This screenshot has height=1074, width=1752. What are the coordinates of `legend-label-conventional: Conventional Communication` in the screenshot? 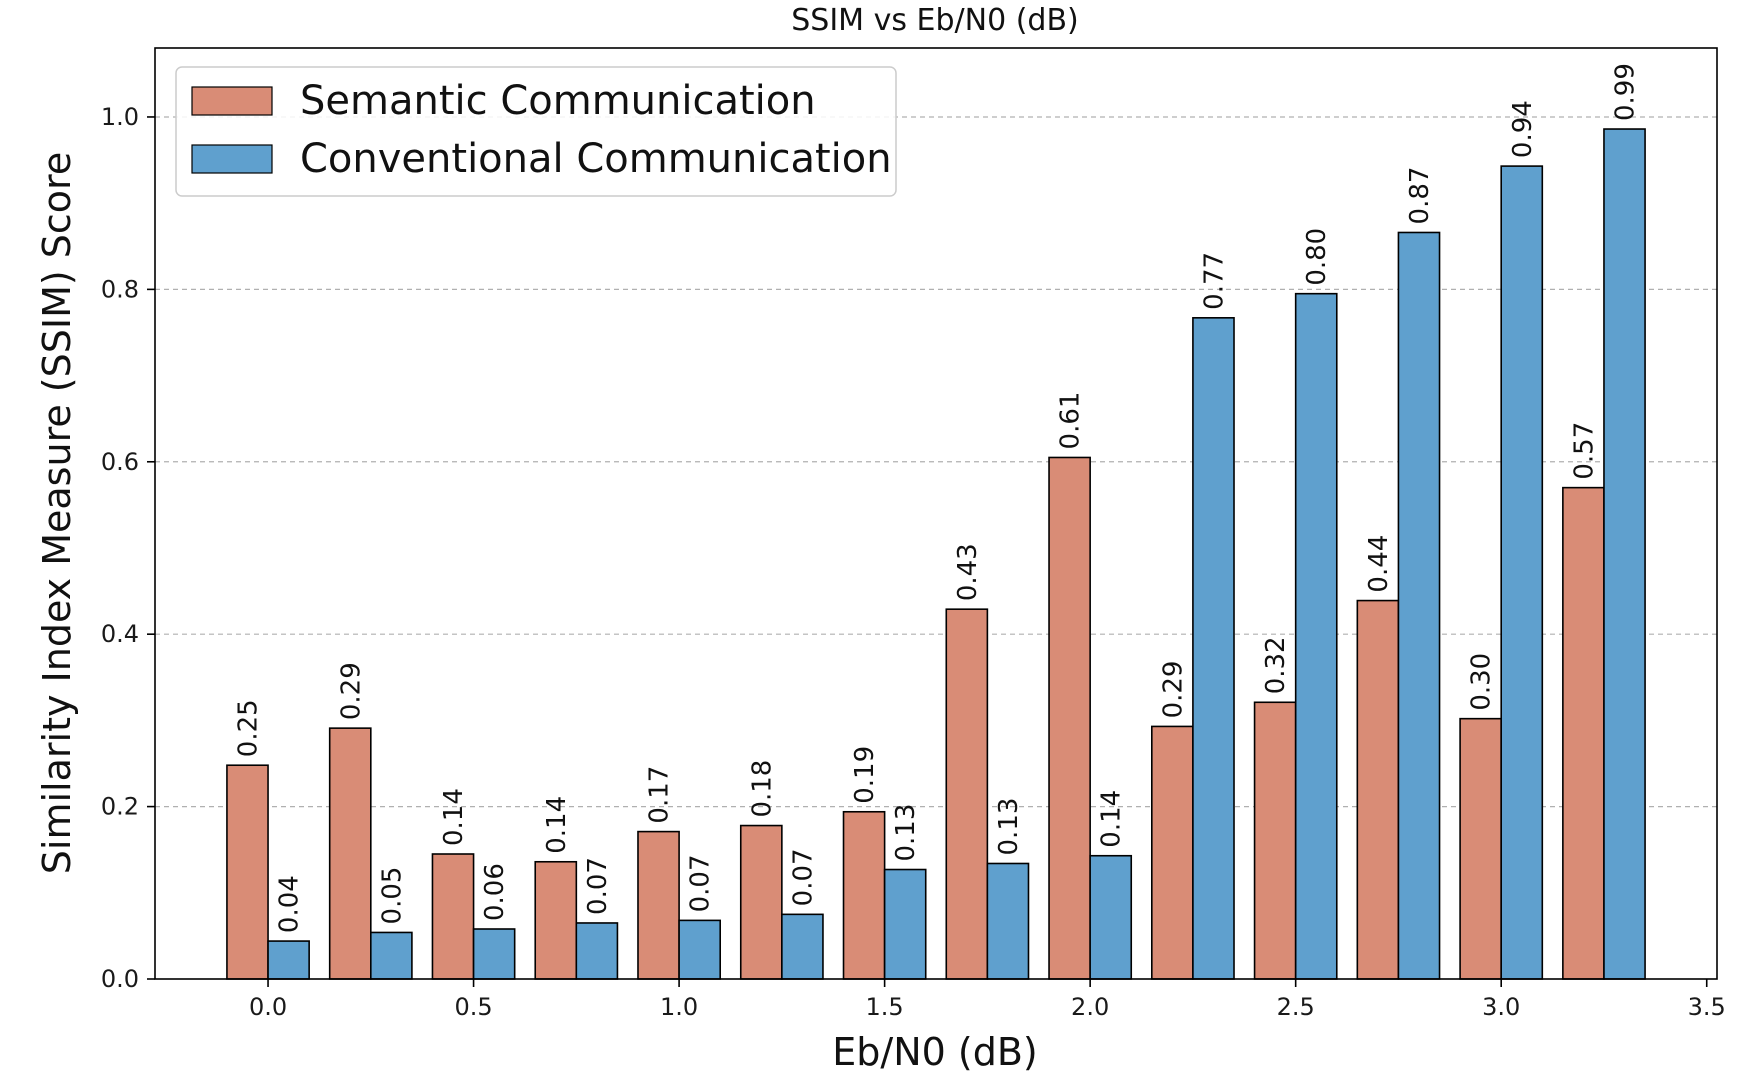 It's located at (596, 159).